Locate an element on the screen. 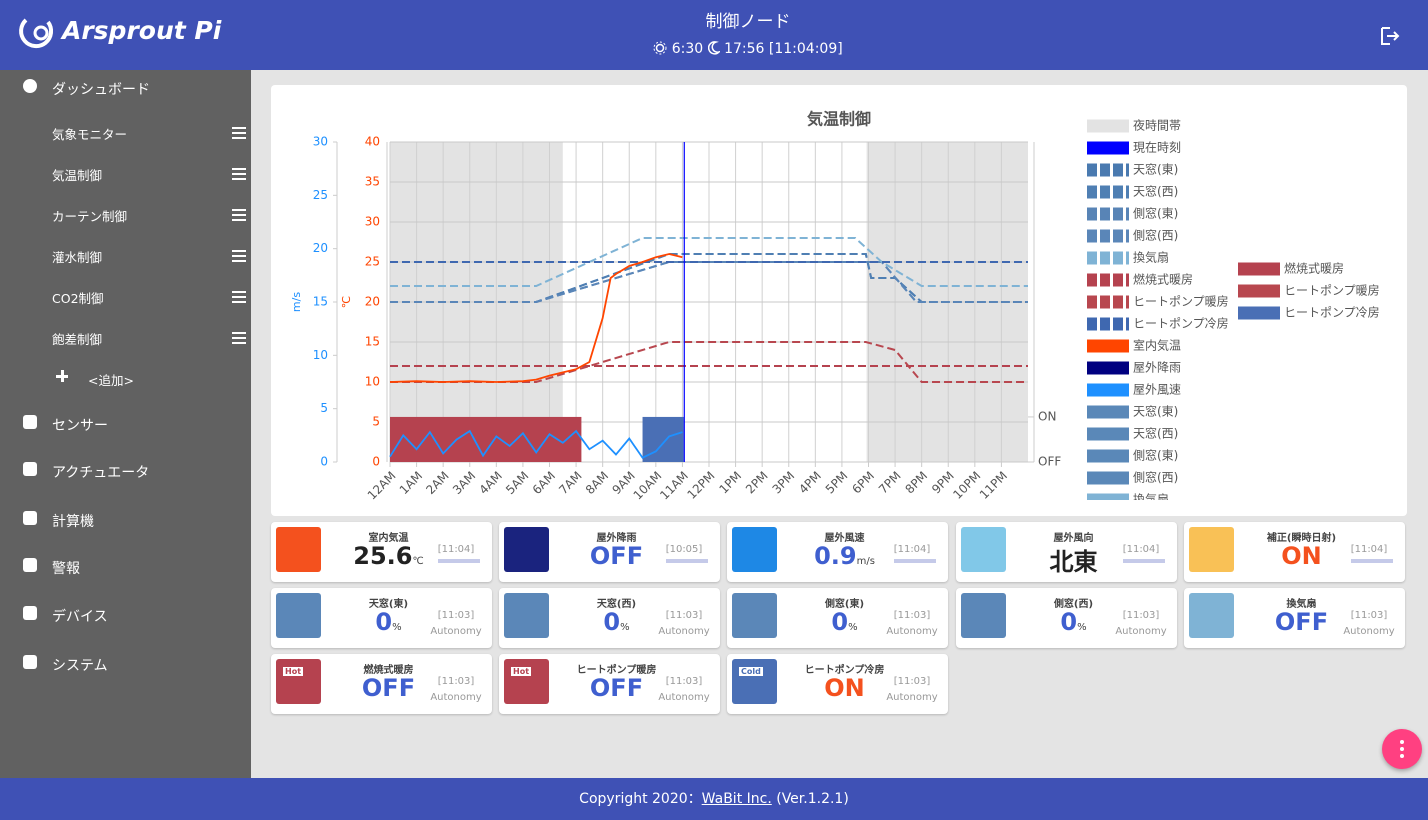  legend-label: 換気扇 is located at coordinates (1151, 499).